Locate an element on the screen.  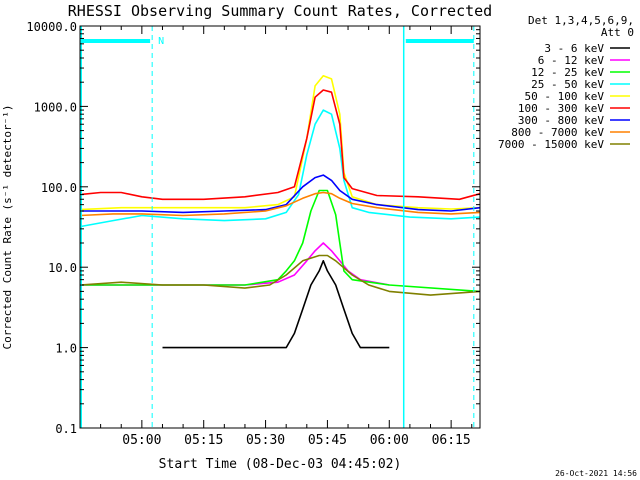
legend-label-2: 12 - 25 keV is located at coordinates (567, 72).